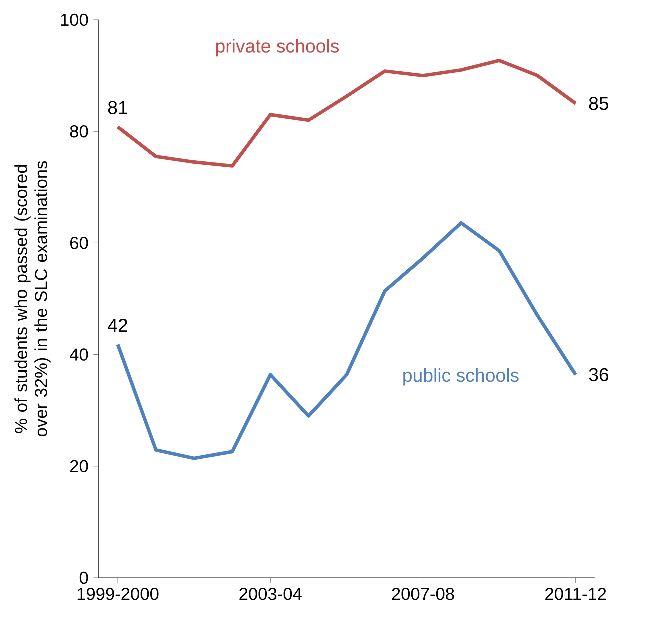 The width and height of the screenshot is (649, 628). Describe the element at coordinates (84, 578) in the screenshot. I see `y-tick-label: 0` at that location.